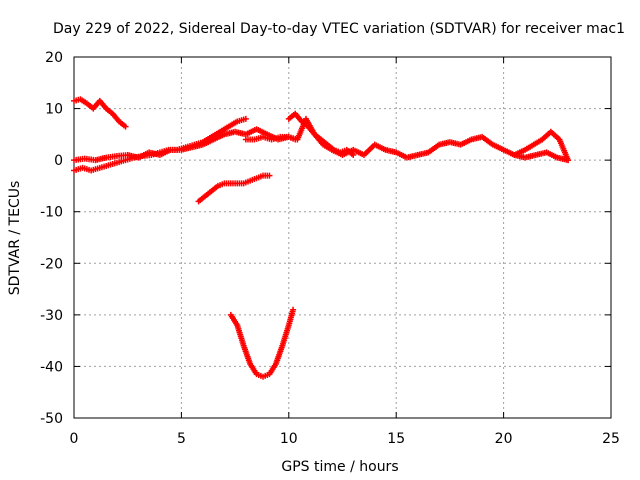 The width and height of the screenshot is (640, 480). I want to click on y-tick-label: 0, so click(58, 161).